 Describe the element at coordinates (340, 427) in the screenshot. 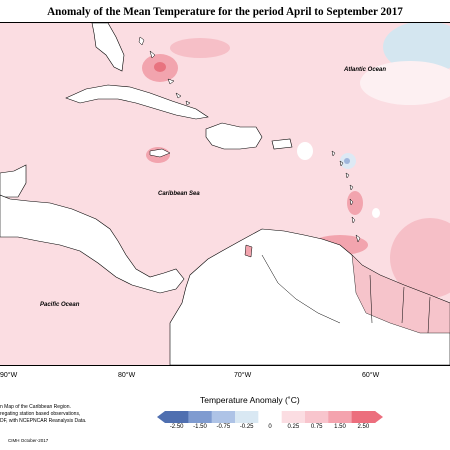

I see `legend-tick-label: 1.50` at that location.